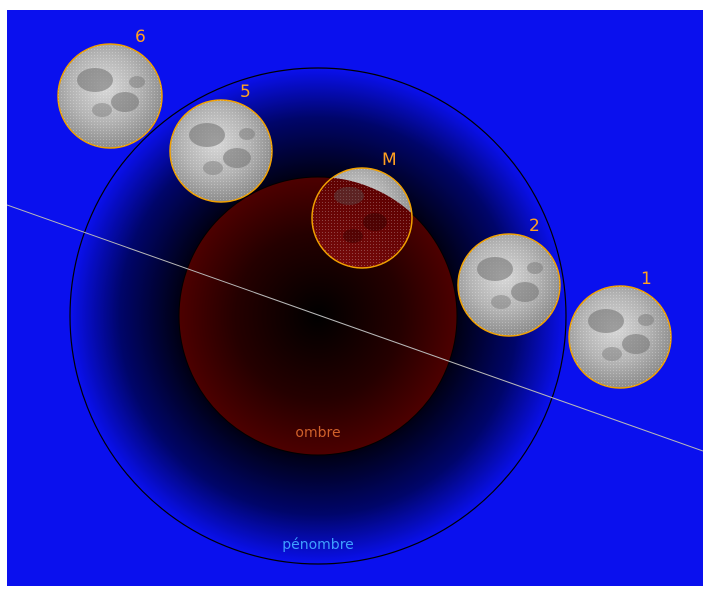 The height and width of the screenshot is (590, 704). I want to click on moon-1-label: 1, so click(646, 279).